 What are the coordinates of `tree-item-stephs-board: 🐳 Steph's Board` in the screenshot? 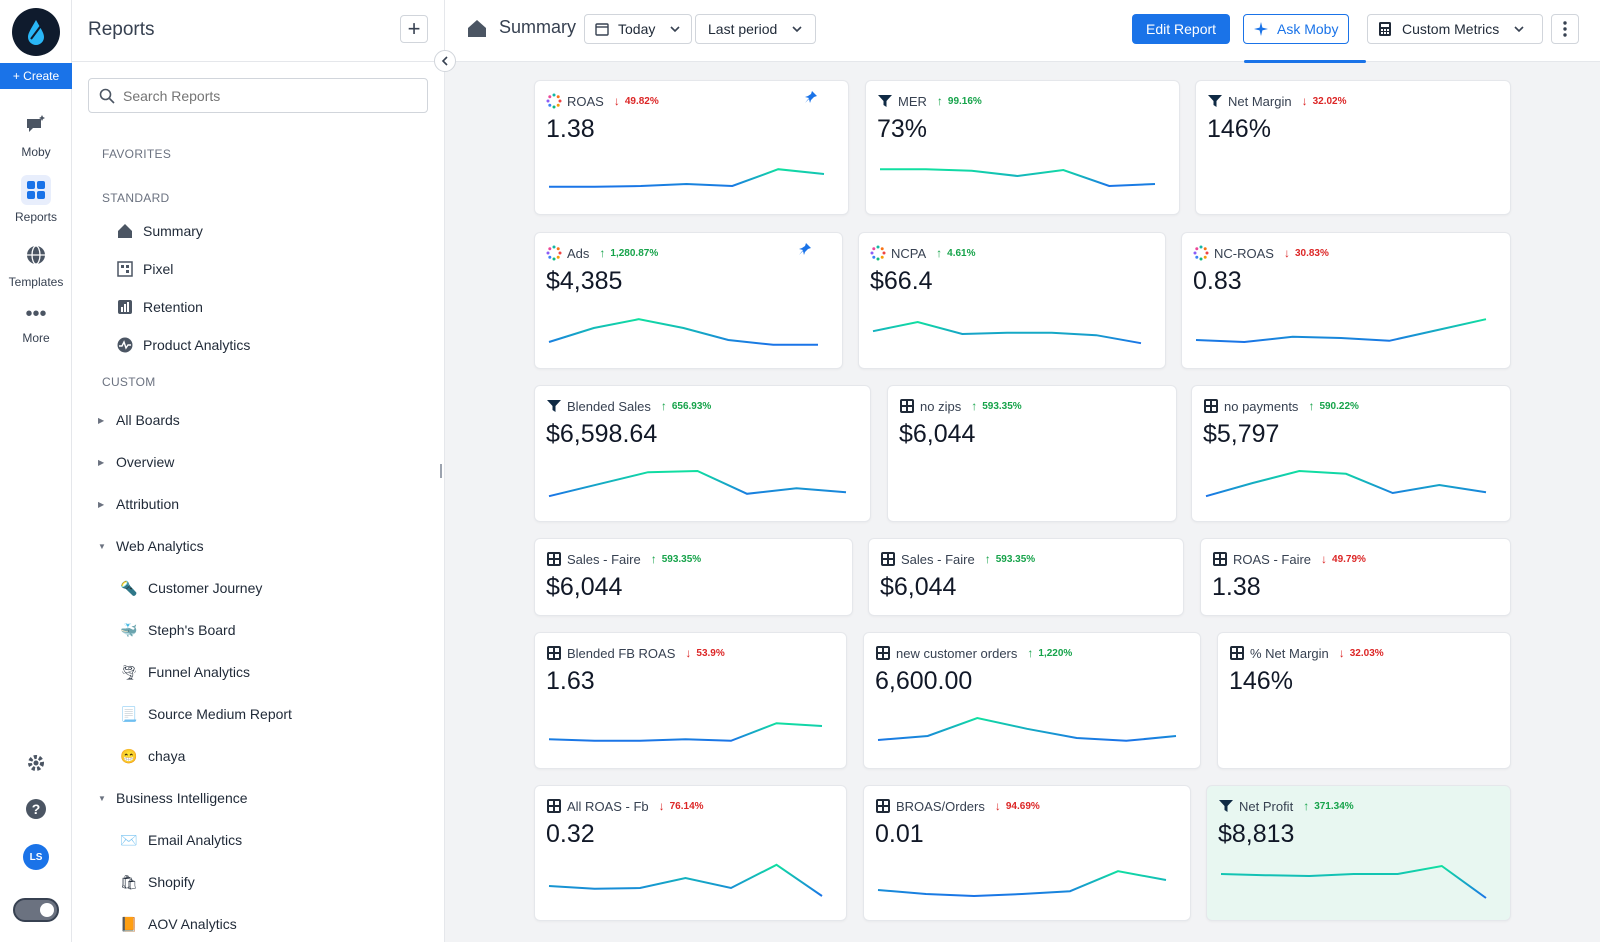 It's located at (177, 630).